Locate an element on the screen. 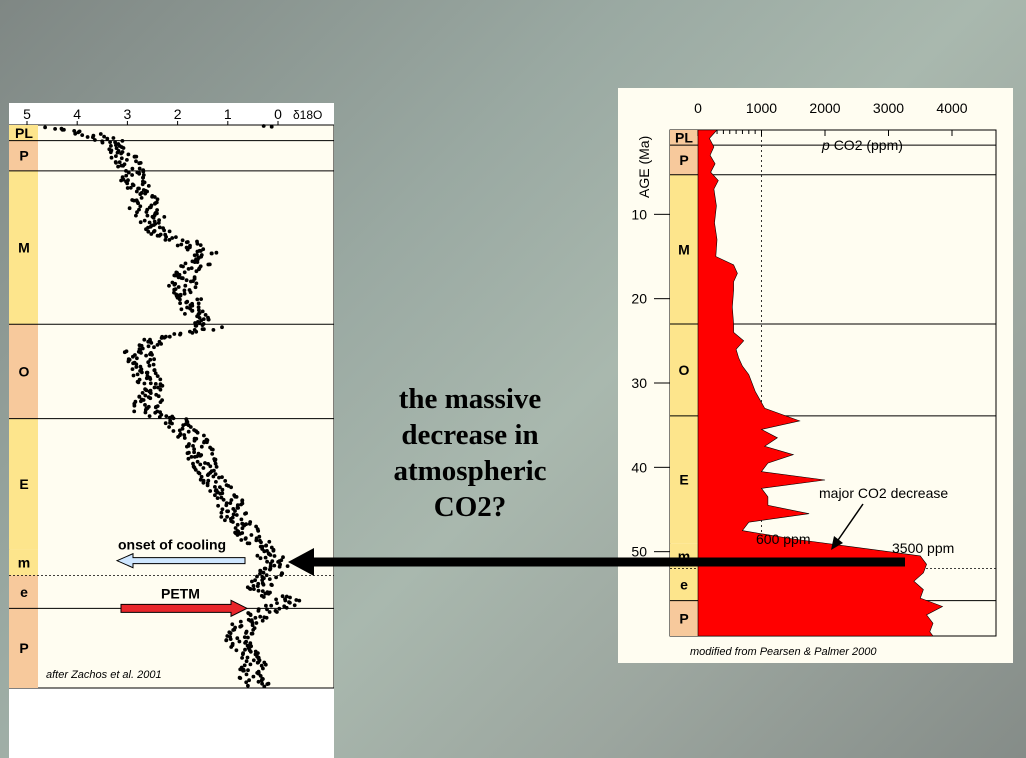 The height and width of the screenshot is (758, 1026). d18o-epoch-band is located at coordinates (23, 562).